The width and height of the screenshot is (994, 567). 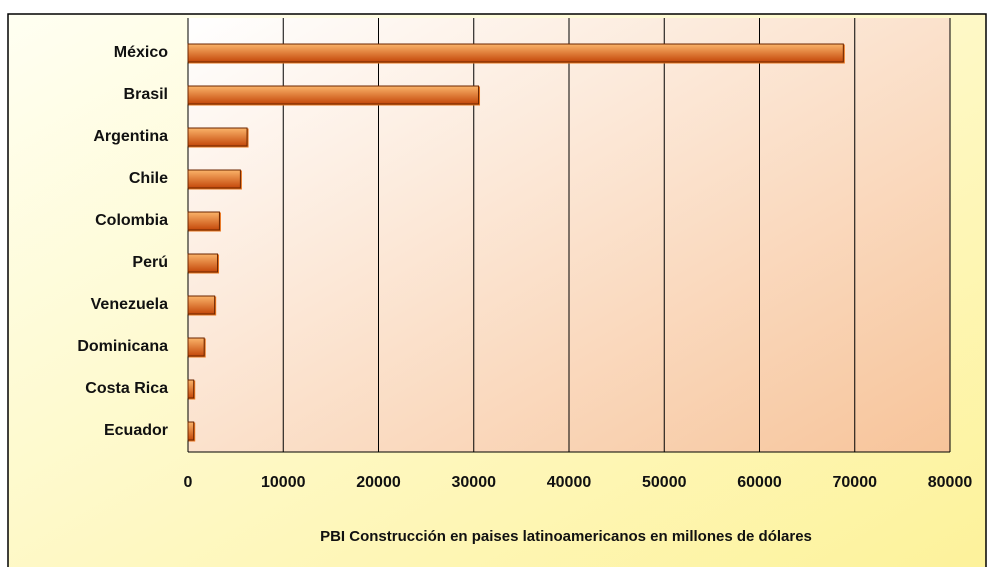 What do you see at coordinates (122, 346) in the screenshot?
I see `y-tick-label: Dominicana` at bounding box center [122, 346].